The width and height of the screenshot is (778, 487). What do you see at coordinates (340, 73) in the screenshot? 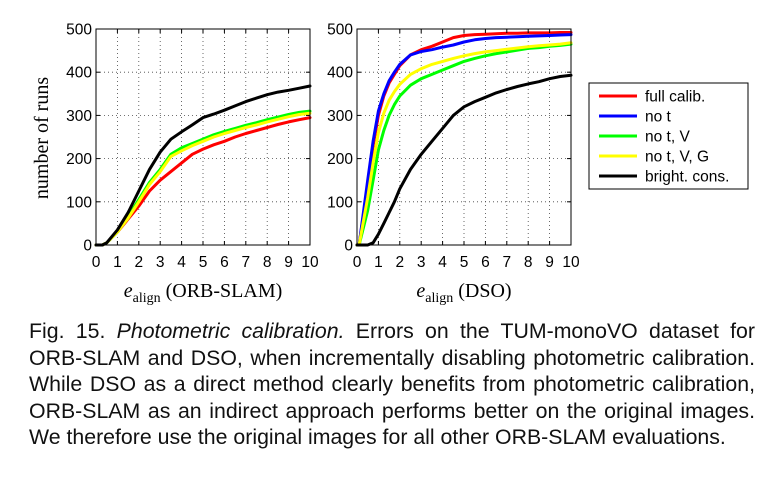
I see `dso-y-tick-label: 400` at bounding box center [340, 73].